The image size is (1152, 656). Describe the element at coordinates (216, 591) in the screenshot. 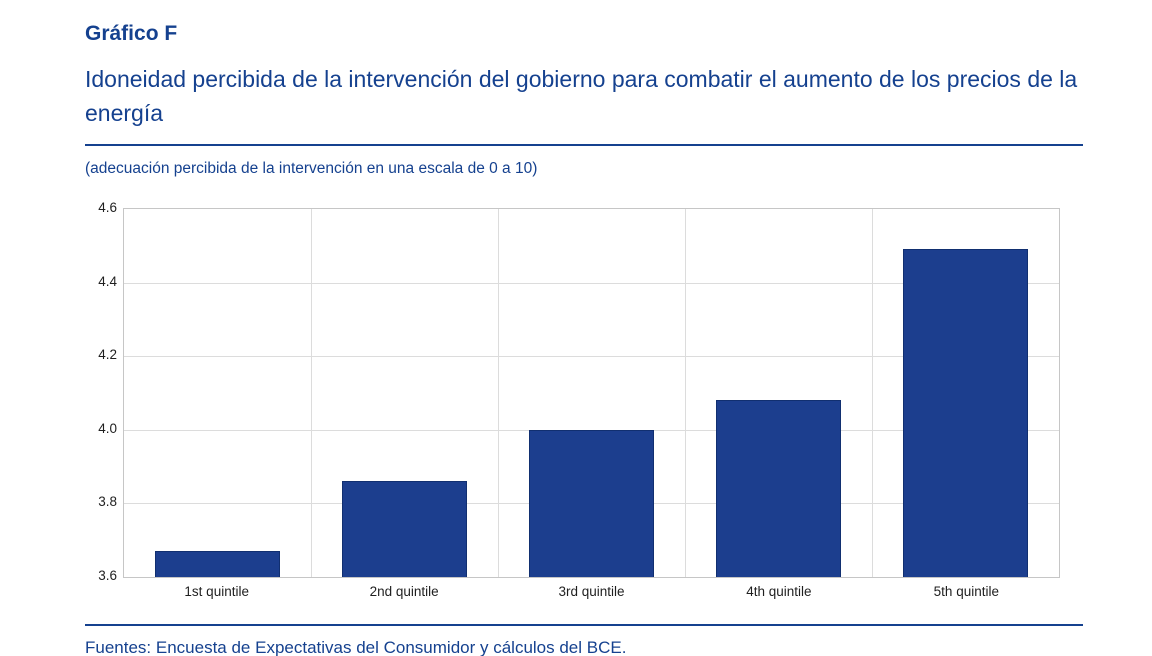

I see `x-category-label: 1st quintile` at that location.